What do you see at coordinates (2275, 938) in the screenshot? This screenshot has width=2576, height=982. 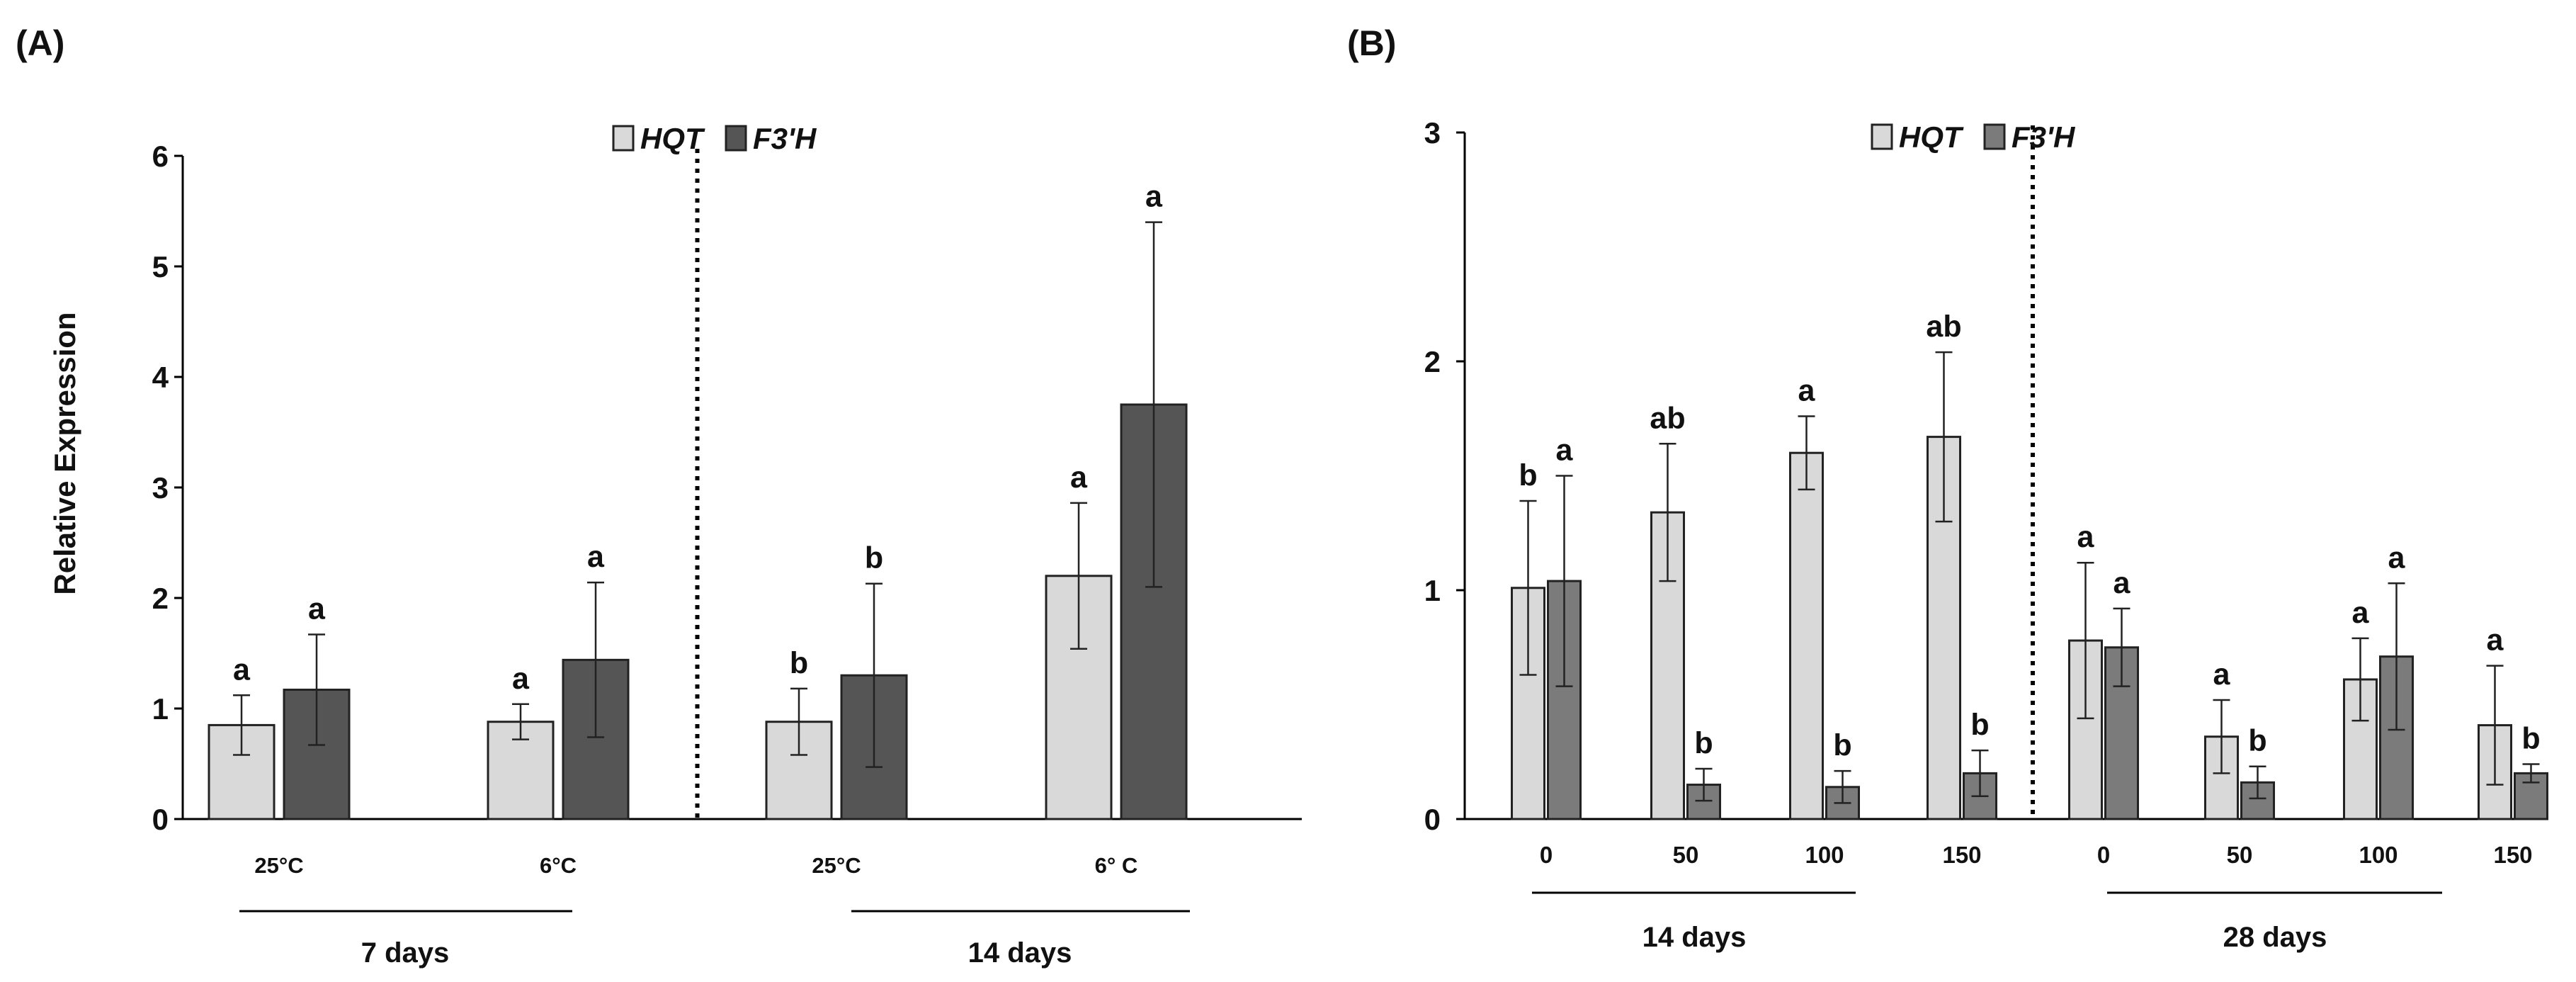 I see `panel-b-group-label: 28 days` at bounding box center [2275, 938].